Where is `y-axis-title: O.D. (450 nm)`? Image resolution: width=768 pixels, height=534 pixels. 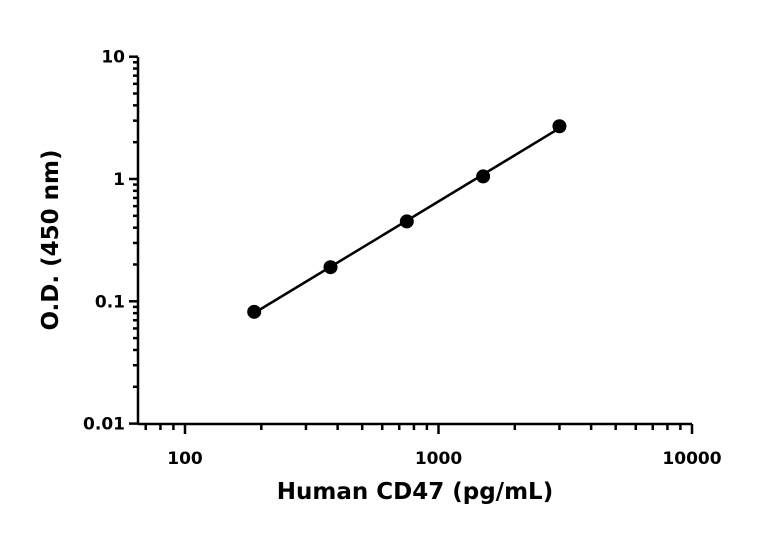 y-axis-title: O.D. (450 nm) is located at coordinates (51, 239).